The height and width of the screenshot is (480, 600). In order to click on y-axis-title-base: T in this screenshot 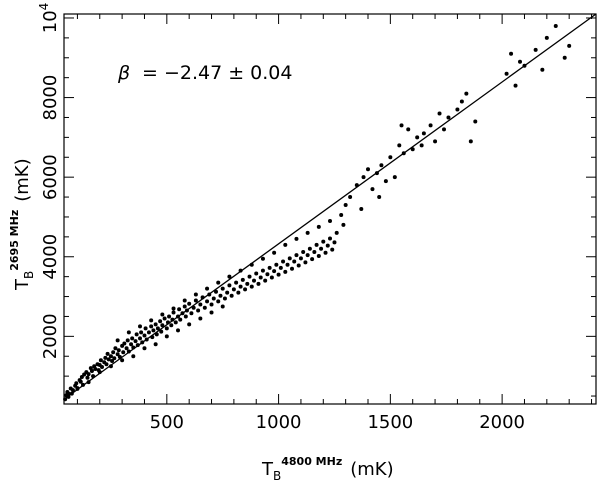, I will do `click(22, 284)`.